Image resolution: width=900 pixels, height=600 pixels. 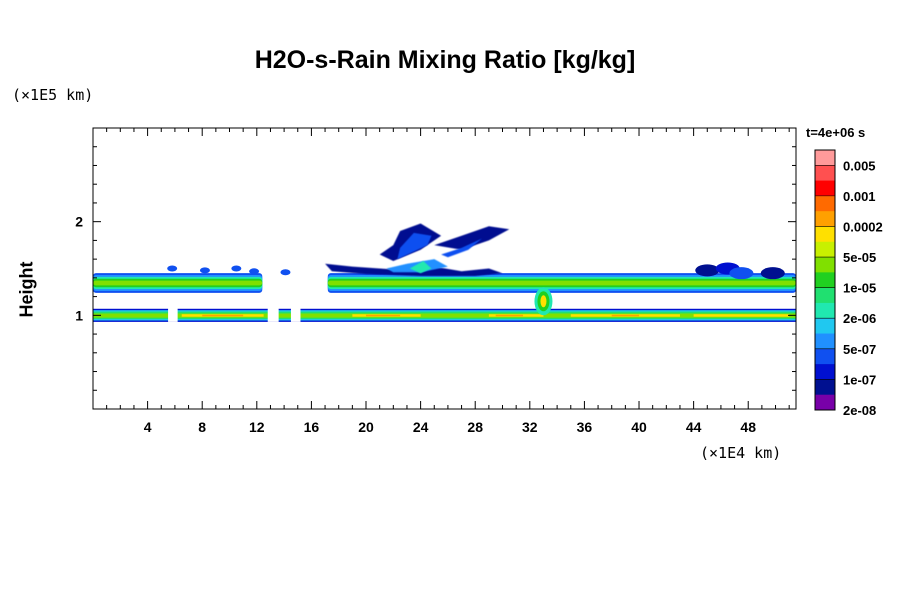 What do you see at coordinates (202, 427) in the screenshot?
I see `x-tick-label: 8` at bounding box center [202, 427].